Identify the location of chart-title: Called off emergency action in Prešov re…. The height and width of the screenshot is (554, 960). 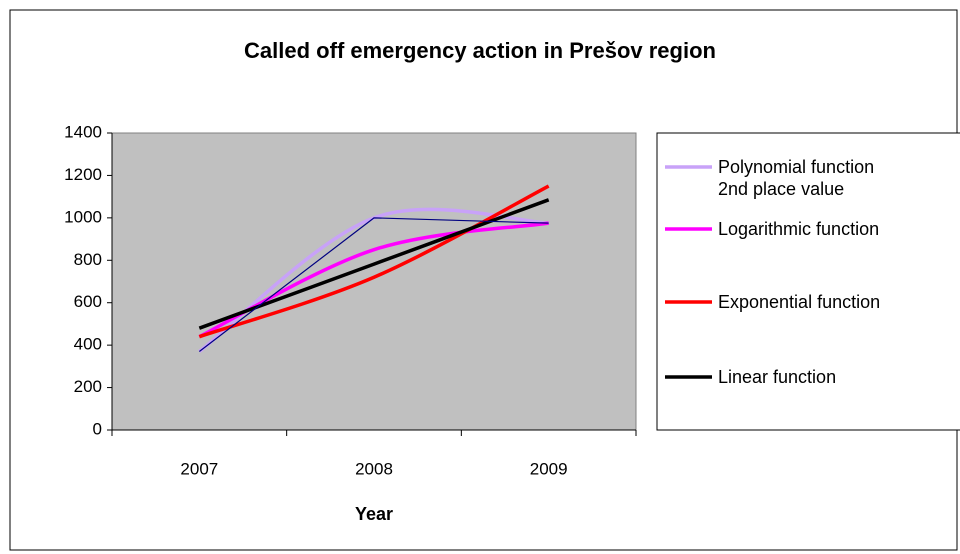
(480, 50).